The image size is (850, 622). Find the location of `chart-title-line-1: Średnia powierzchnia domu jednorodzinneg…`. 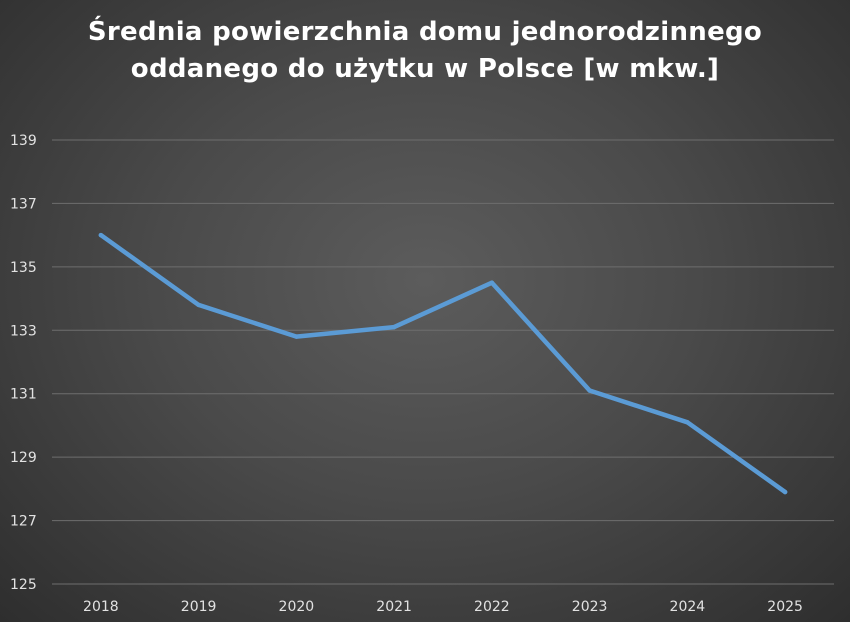

chart-title-line-1: Średnia powierzchnia domu jednorodzinneg… is located at coordinates (425, 32).